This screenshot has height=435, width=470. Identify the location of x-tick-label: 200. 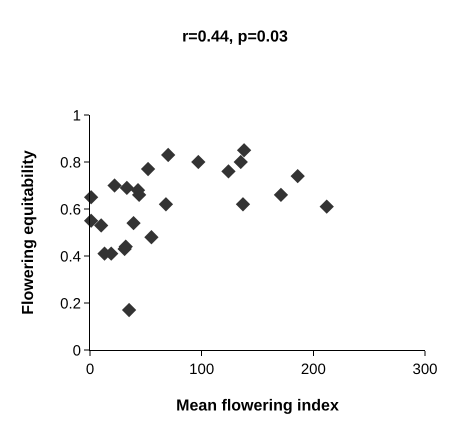
(313, 369).